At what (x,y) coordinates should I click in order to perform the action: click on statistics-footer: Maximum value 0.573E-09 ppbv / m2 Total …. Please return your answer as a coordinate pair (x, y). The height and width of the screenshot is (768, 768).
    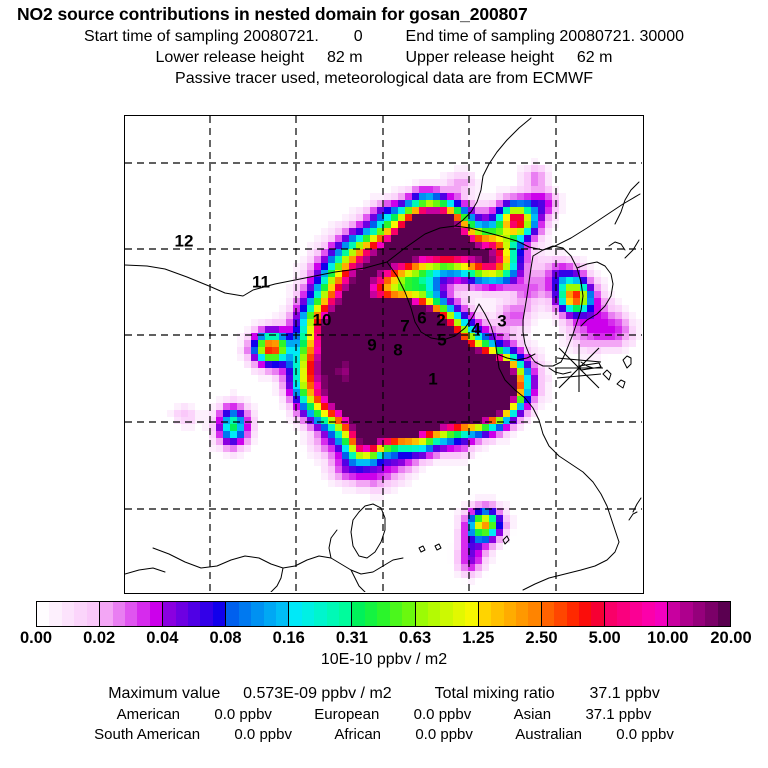
    Looking at the image, I should click on (384, 712).